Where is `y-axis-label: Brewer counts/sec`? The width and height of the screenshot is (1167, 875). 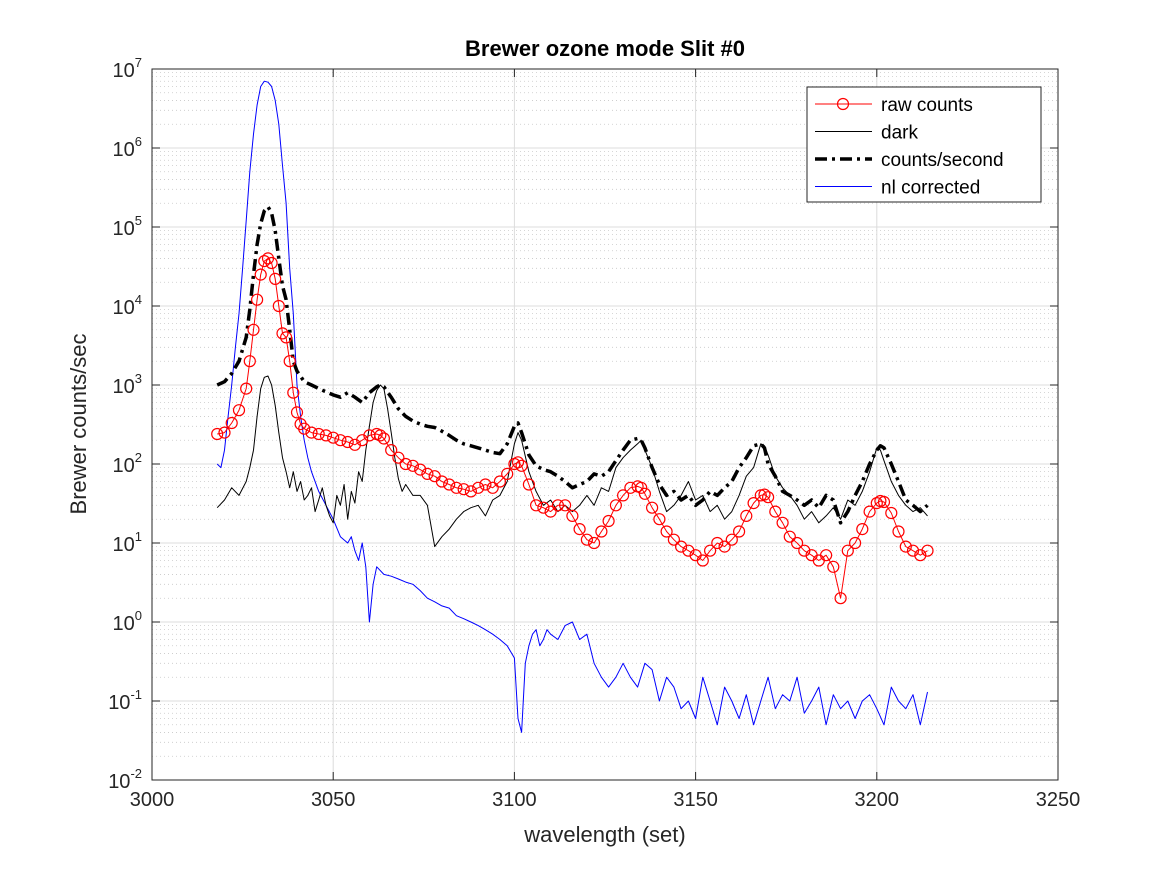 y-axis-label: Brewer counts/sec is located at coordinates (78, 424).